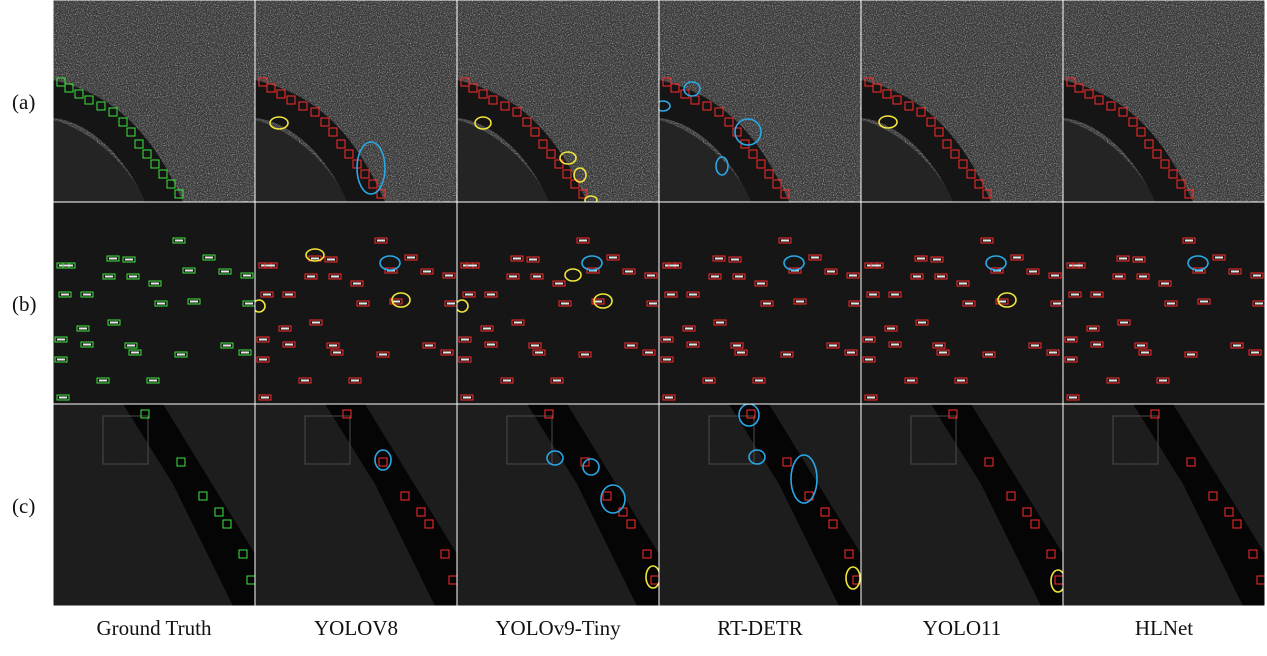 This screenshot has height=656, width=1267. I want to click on false-alarm-marker, so click(592, 263).